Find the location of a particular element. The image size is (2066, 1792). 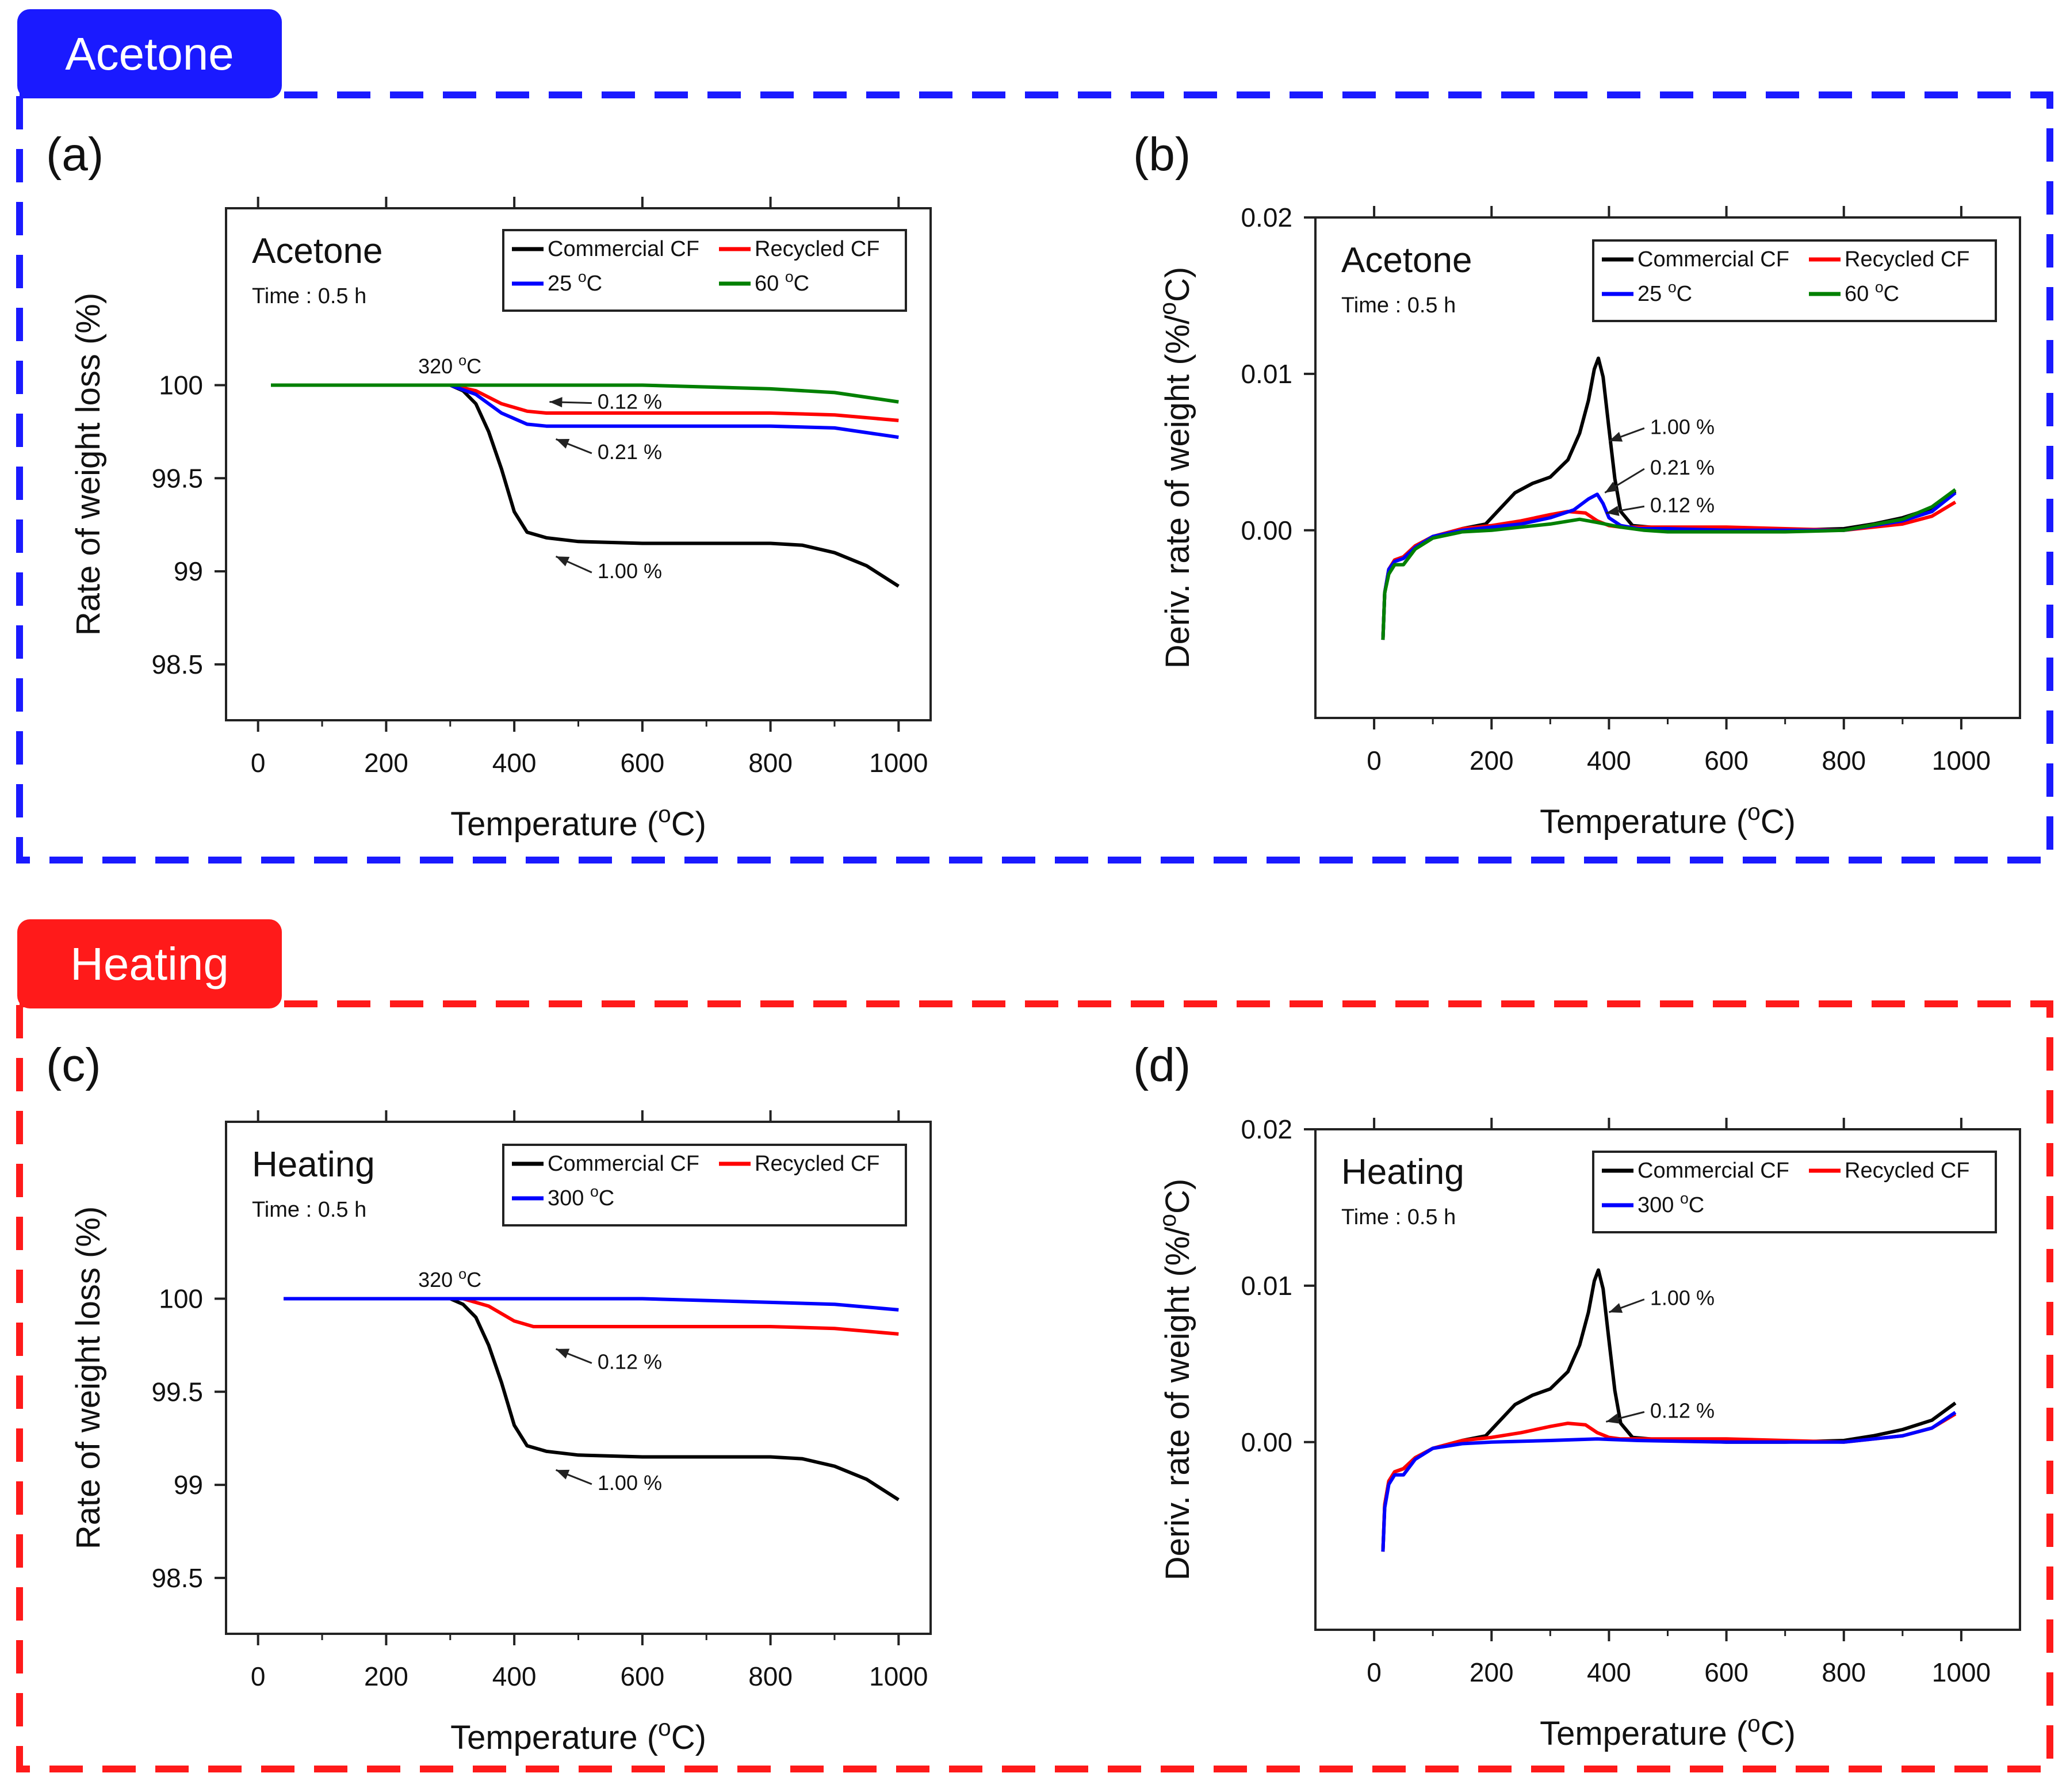

panel-label-d: (d) is located at coordinates (1162, 1065).